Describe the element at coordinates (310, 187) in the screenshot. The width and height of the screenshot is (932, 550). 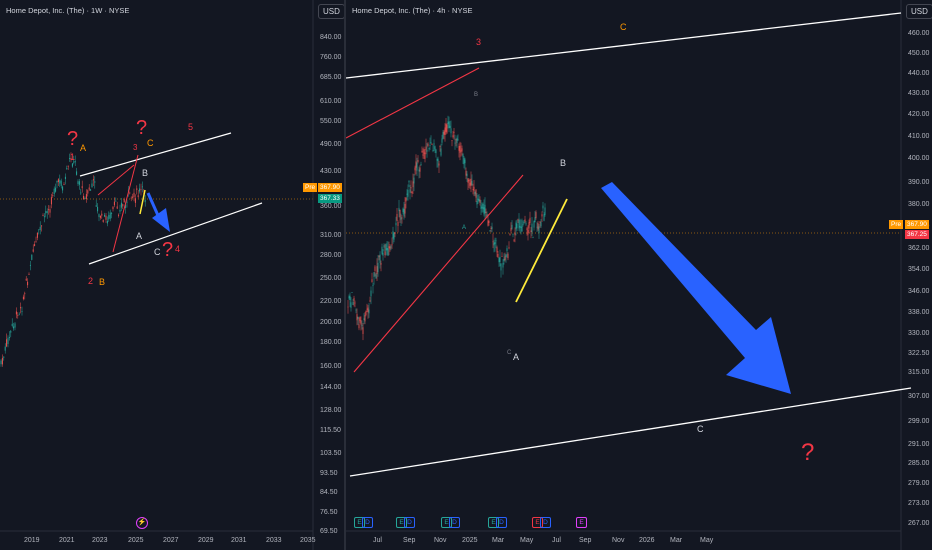
I see `pre-label-left: Pre` at that location.